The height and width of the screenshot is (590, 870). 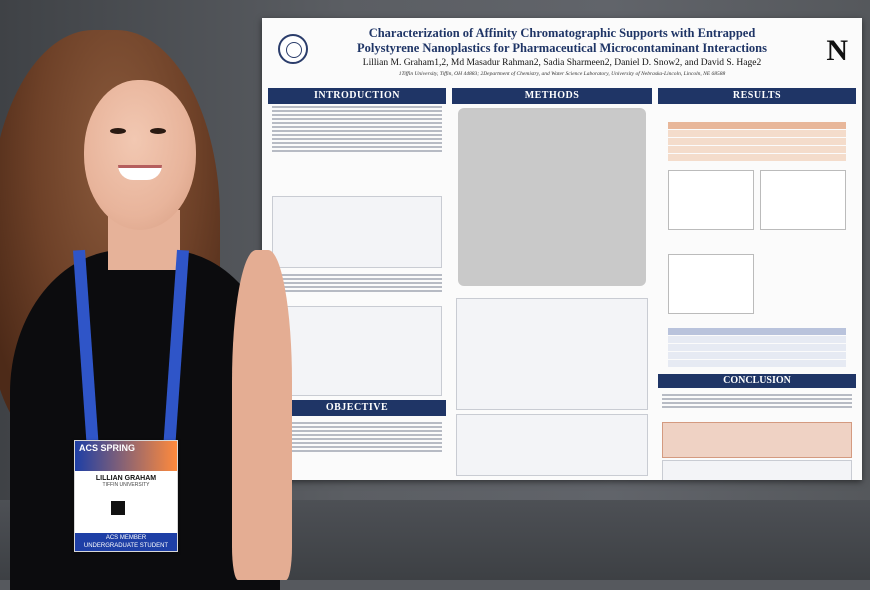 What do you see at coordinates (357, 408) in the screenshot?
I see `objective-header: OBJECTIVE` at bounding box center [357, 408].